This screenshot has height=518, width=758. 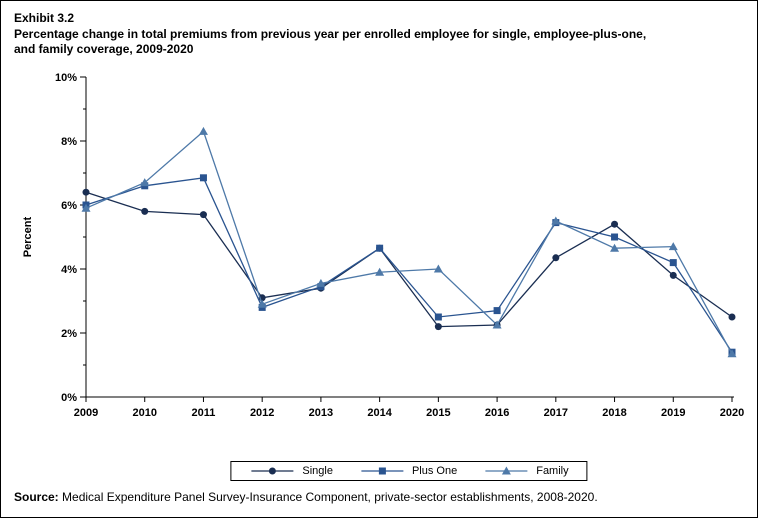 What do you see at coordinates (497, 413) in the screenshot?
I see `x-tick-label: 2016` at bounding box center [497, 413].